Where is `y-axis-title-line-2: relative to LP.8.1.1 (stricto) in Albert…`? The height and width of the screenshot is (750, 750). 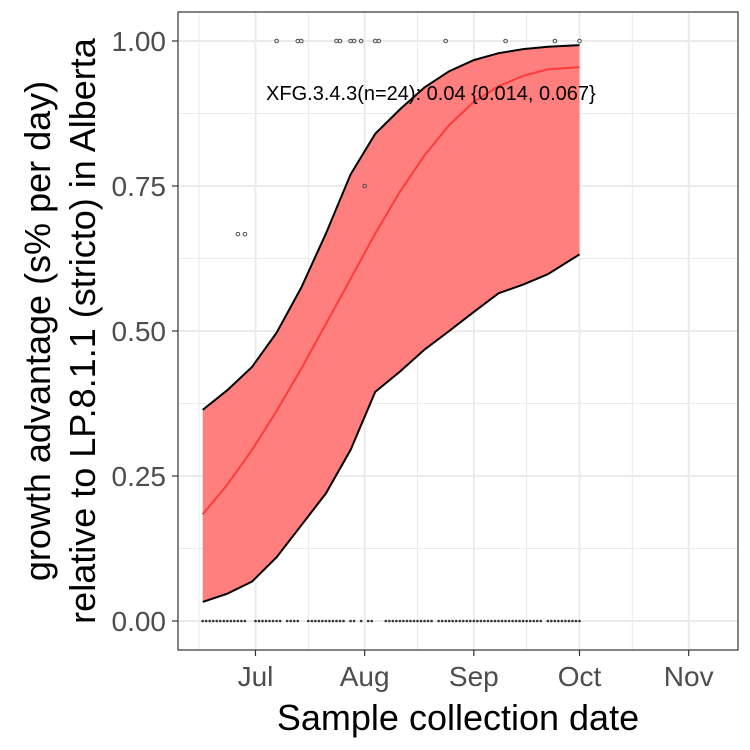
y-axis-title-line-2: relative to LP.8.1.1 (stricto) in Albert… is located at coordinates (82, 330).